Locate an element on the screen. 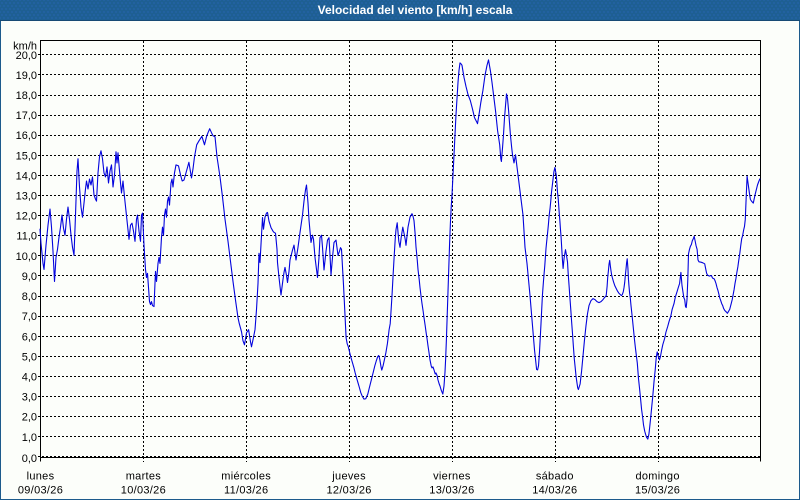 This screenshot has width=800, height=500. svg-text: 11,0 is located at coordinates (26, 237).